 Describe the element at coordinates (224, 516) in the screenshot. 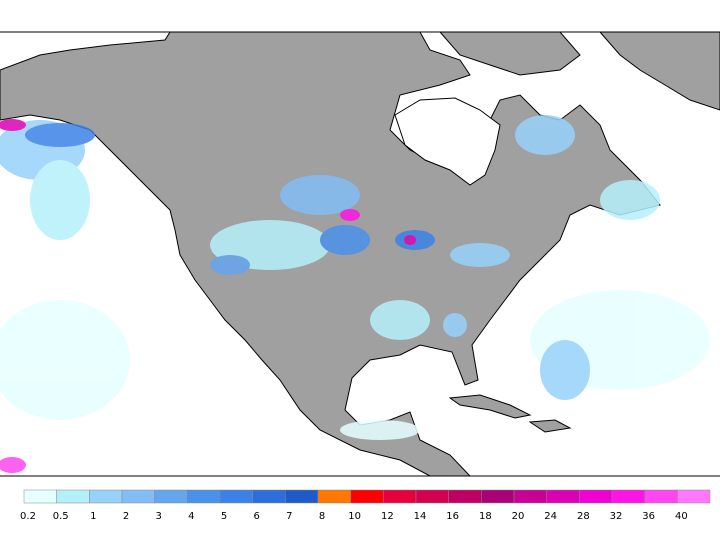

I see `legend-label: 5` at that location.